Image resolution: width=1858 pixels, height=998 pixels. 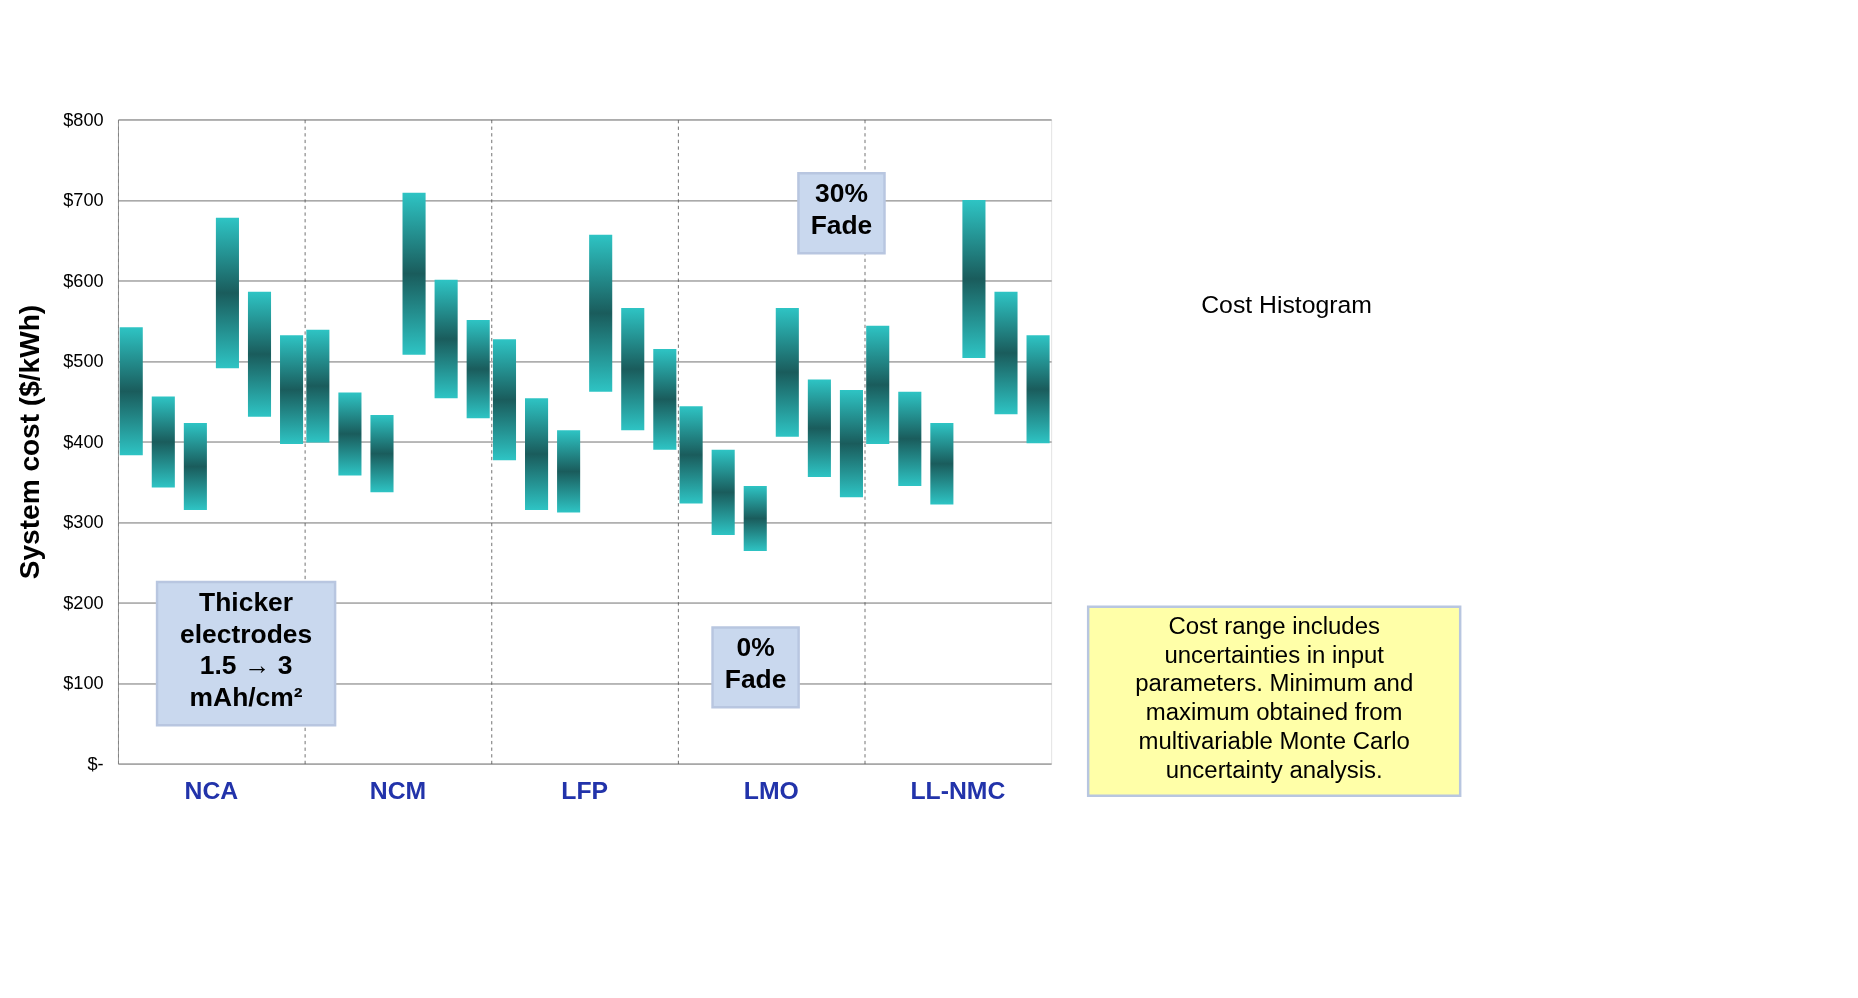 I want to click on y-tick-label: $700, so click(x=83, y=200).